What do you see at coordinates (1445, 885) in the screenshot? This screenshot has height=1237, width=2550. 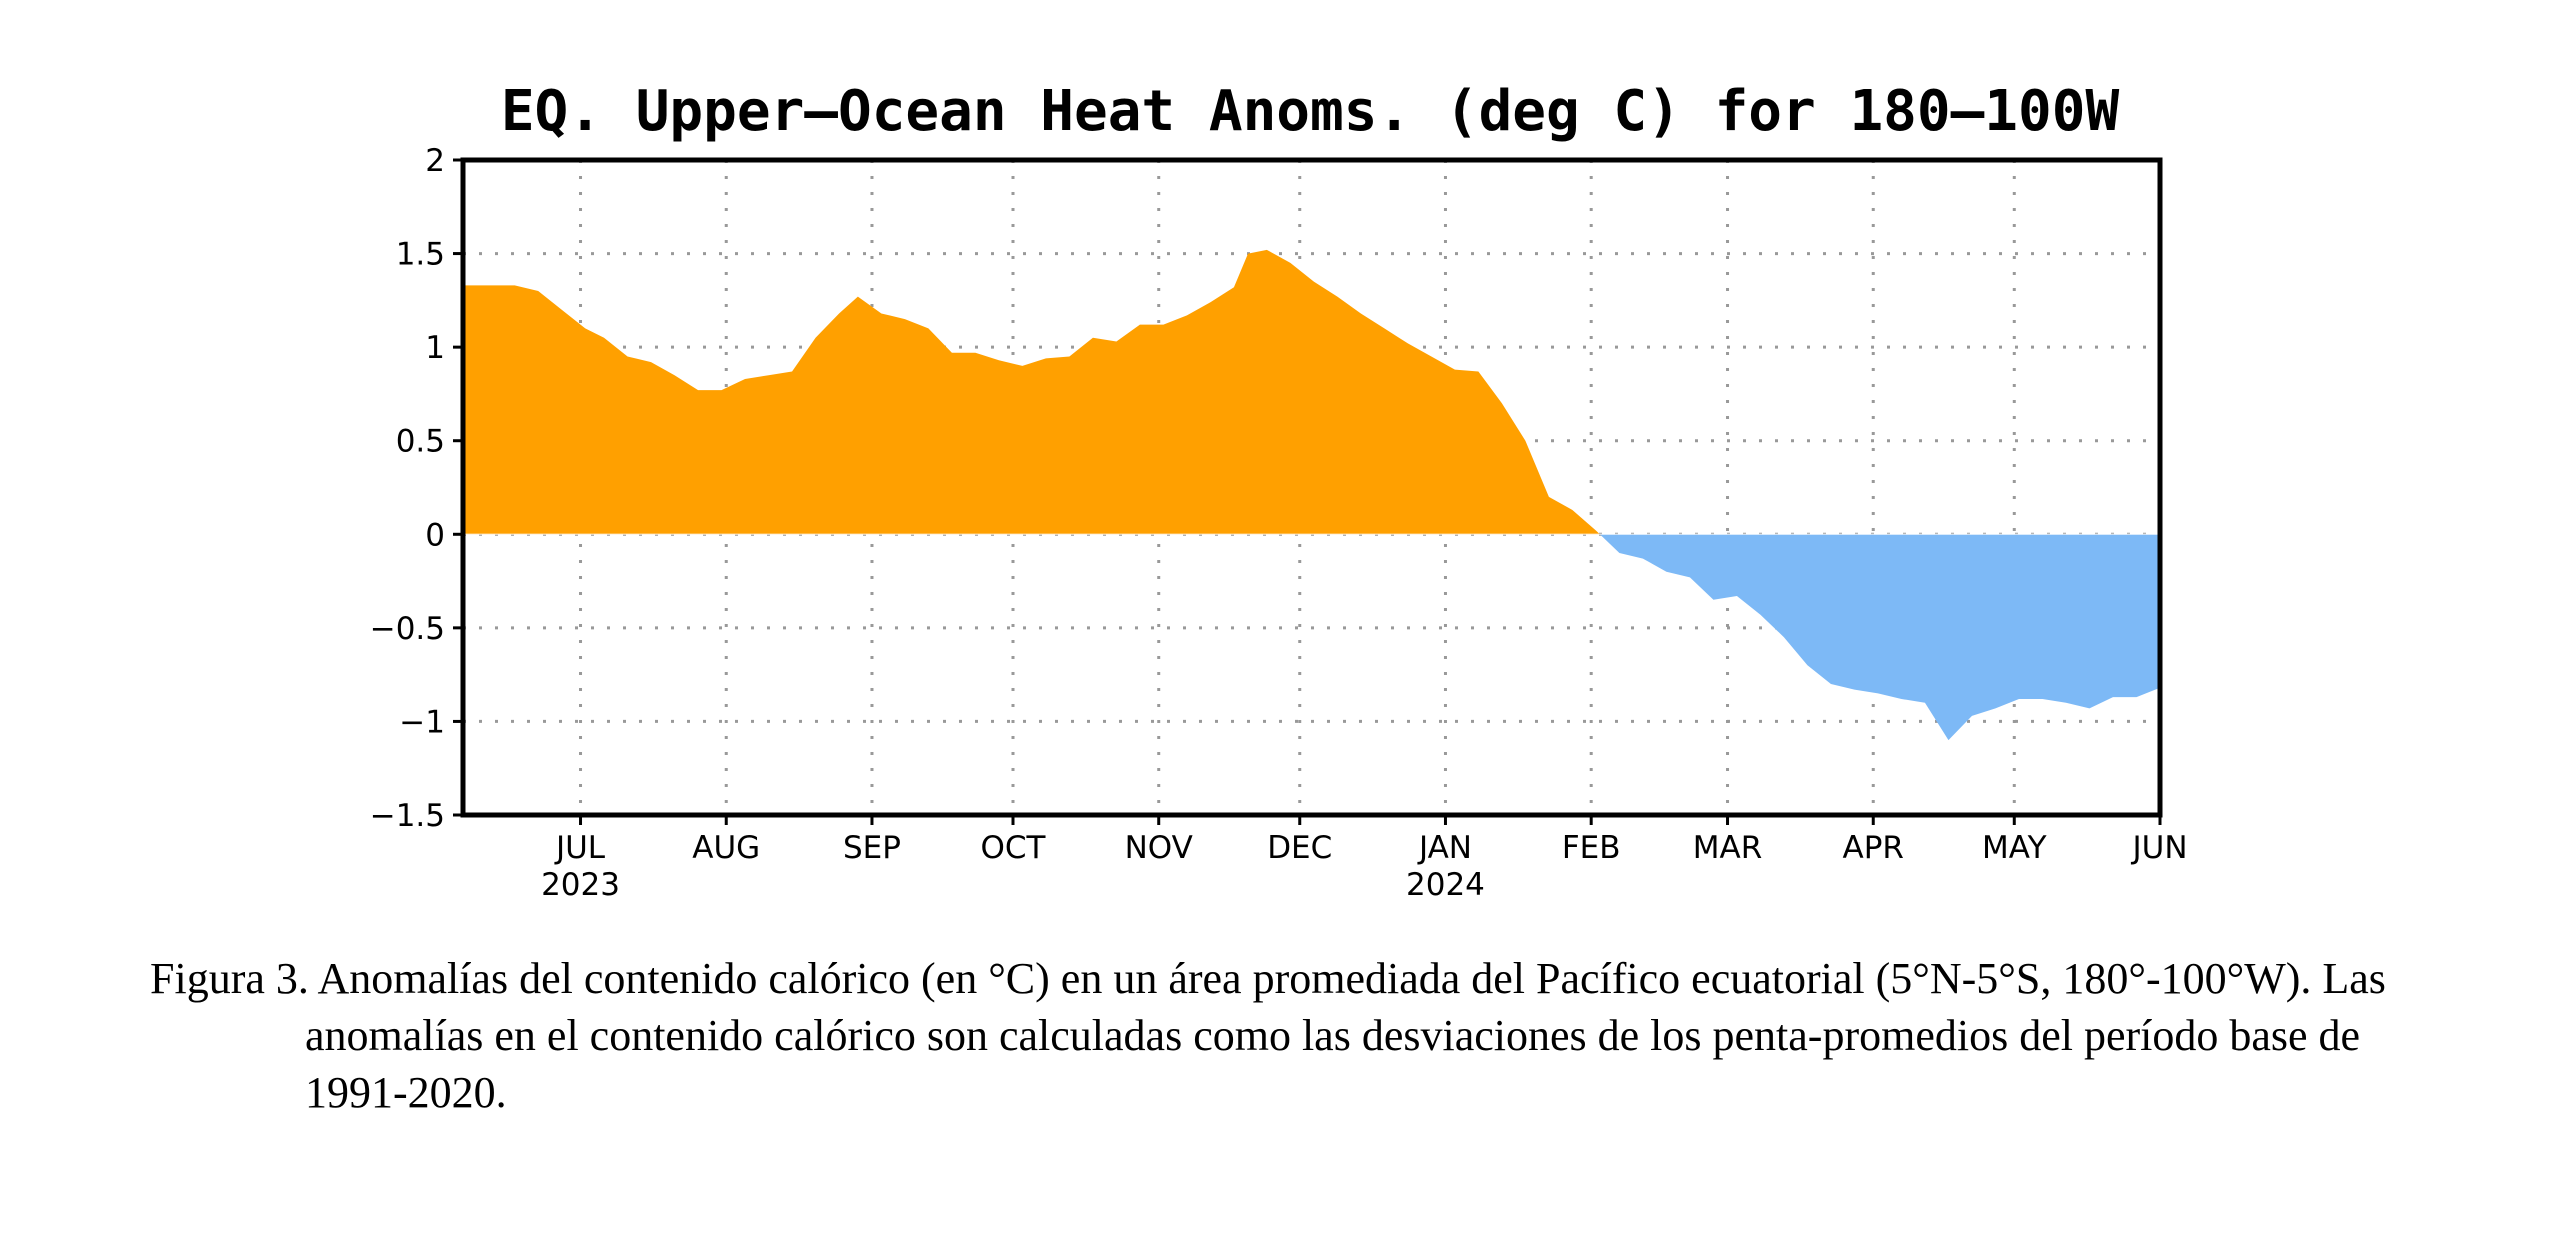 I see `x-year-label: 2024` at bounding box center [1445, 885].